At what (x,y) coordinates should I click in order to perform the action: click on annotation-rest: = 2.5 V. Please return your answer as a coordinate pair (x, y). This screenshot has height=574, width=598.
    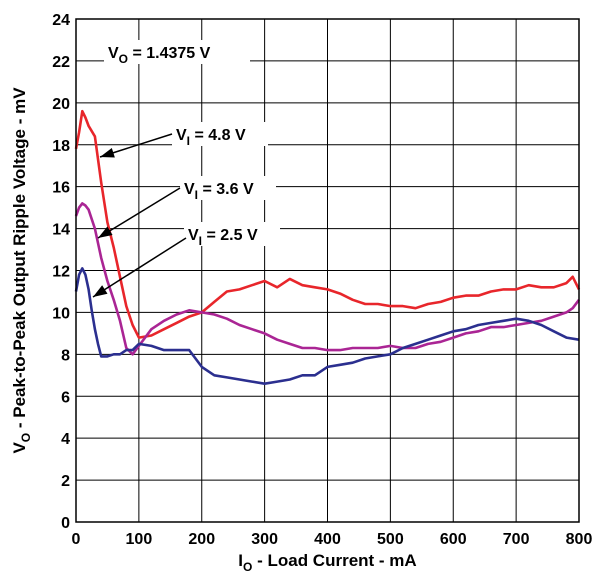
    Looking at the image, I should click on (230, 235).